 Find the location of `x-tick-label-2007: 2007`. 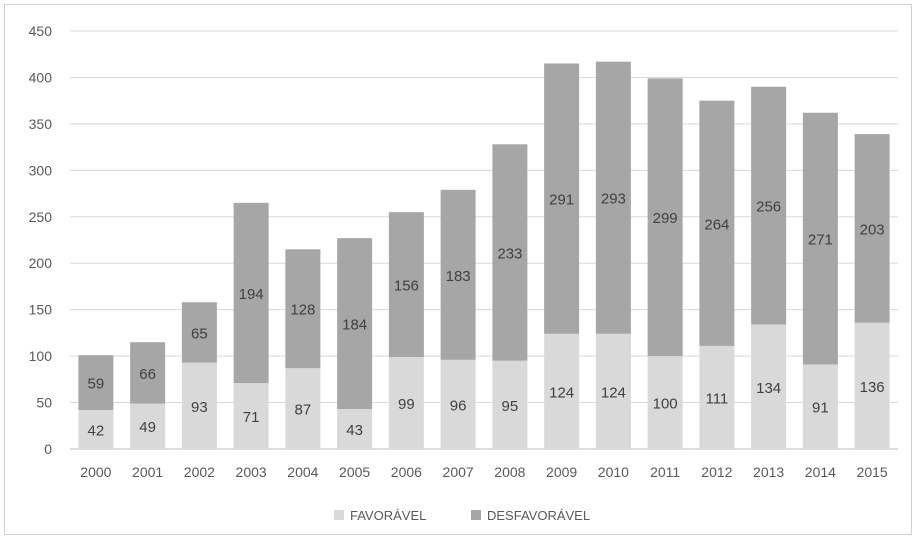

x-tick-label-2007: 2007 is located at coordinates (458, 472).